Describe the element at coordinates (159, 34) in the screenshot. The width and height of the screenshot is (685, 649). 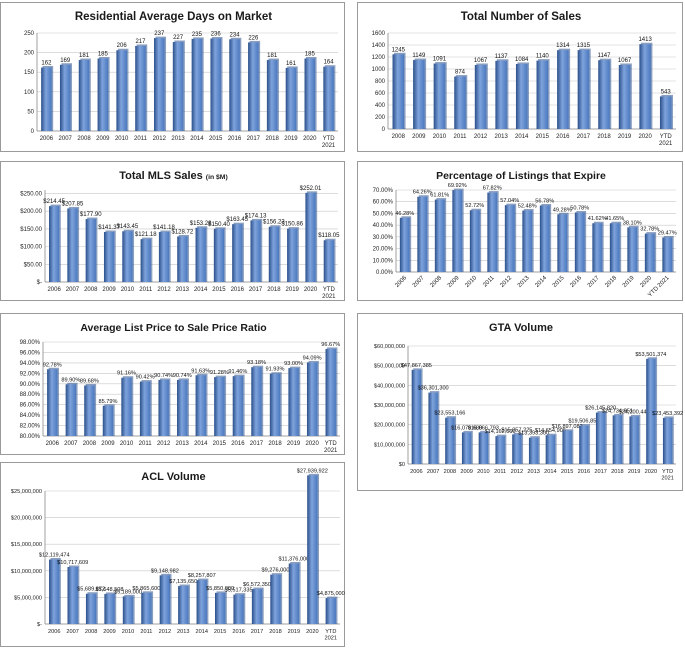
I see `data-label: 237` at that location.